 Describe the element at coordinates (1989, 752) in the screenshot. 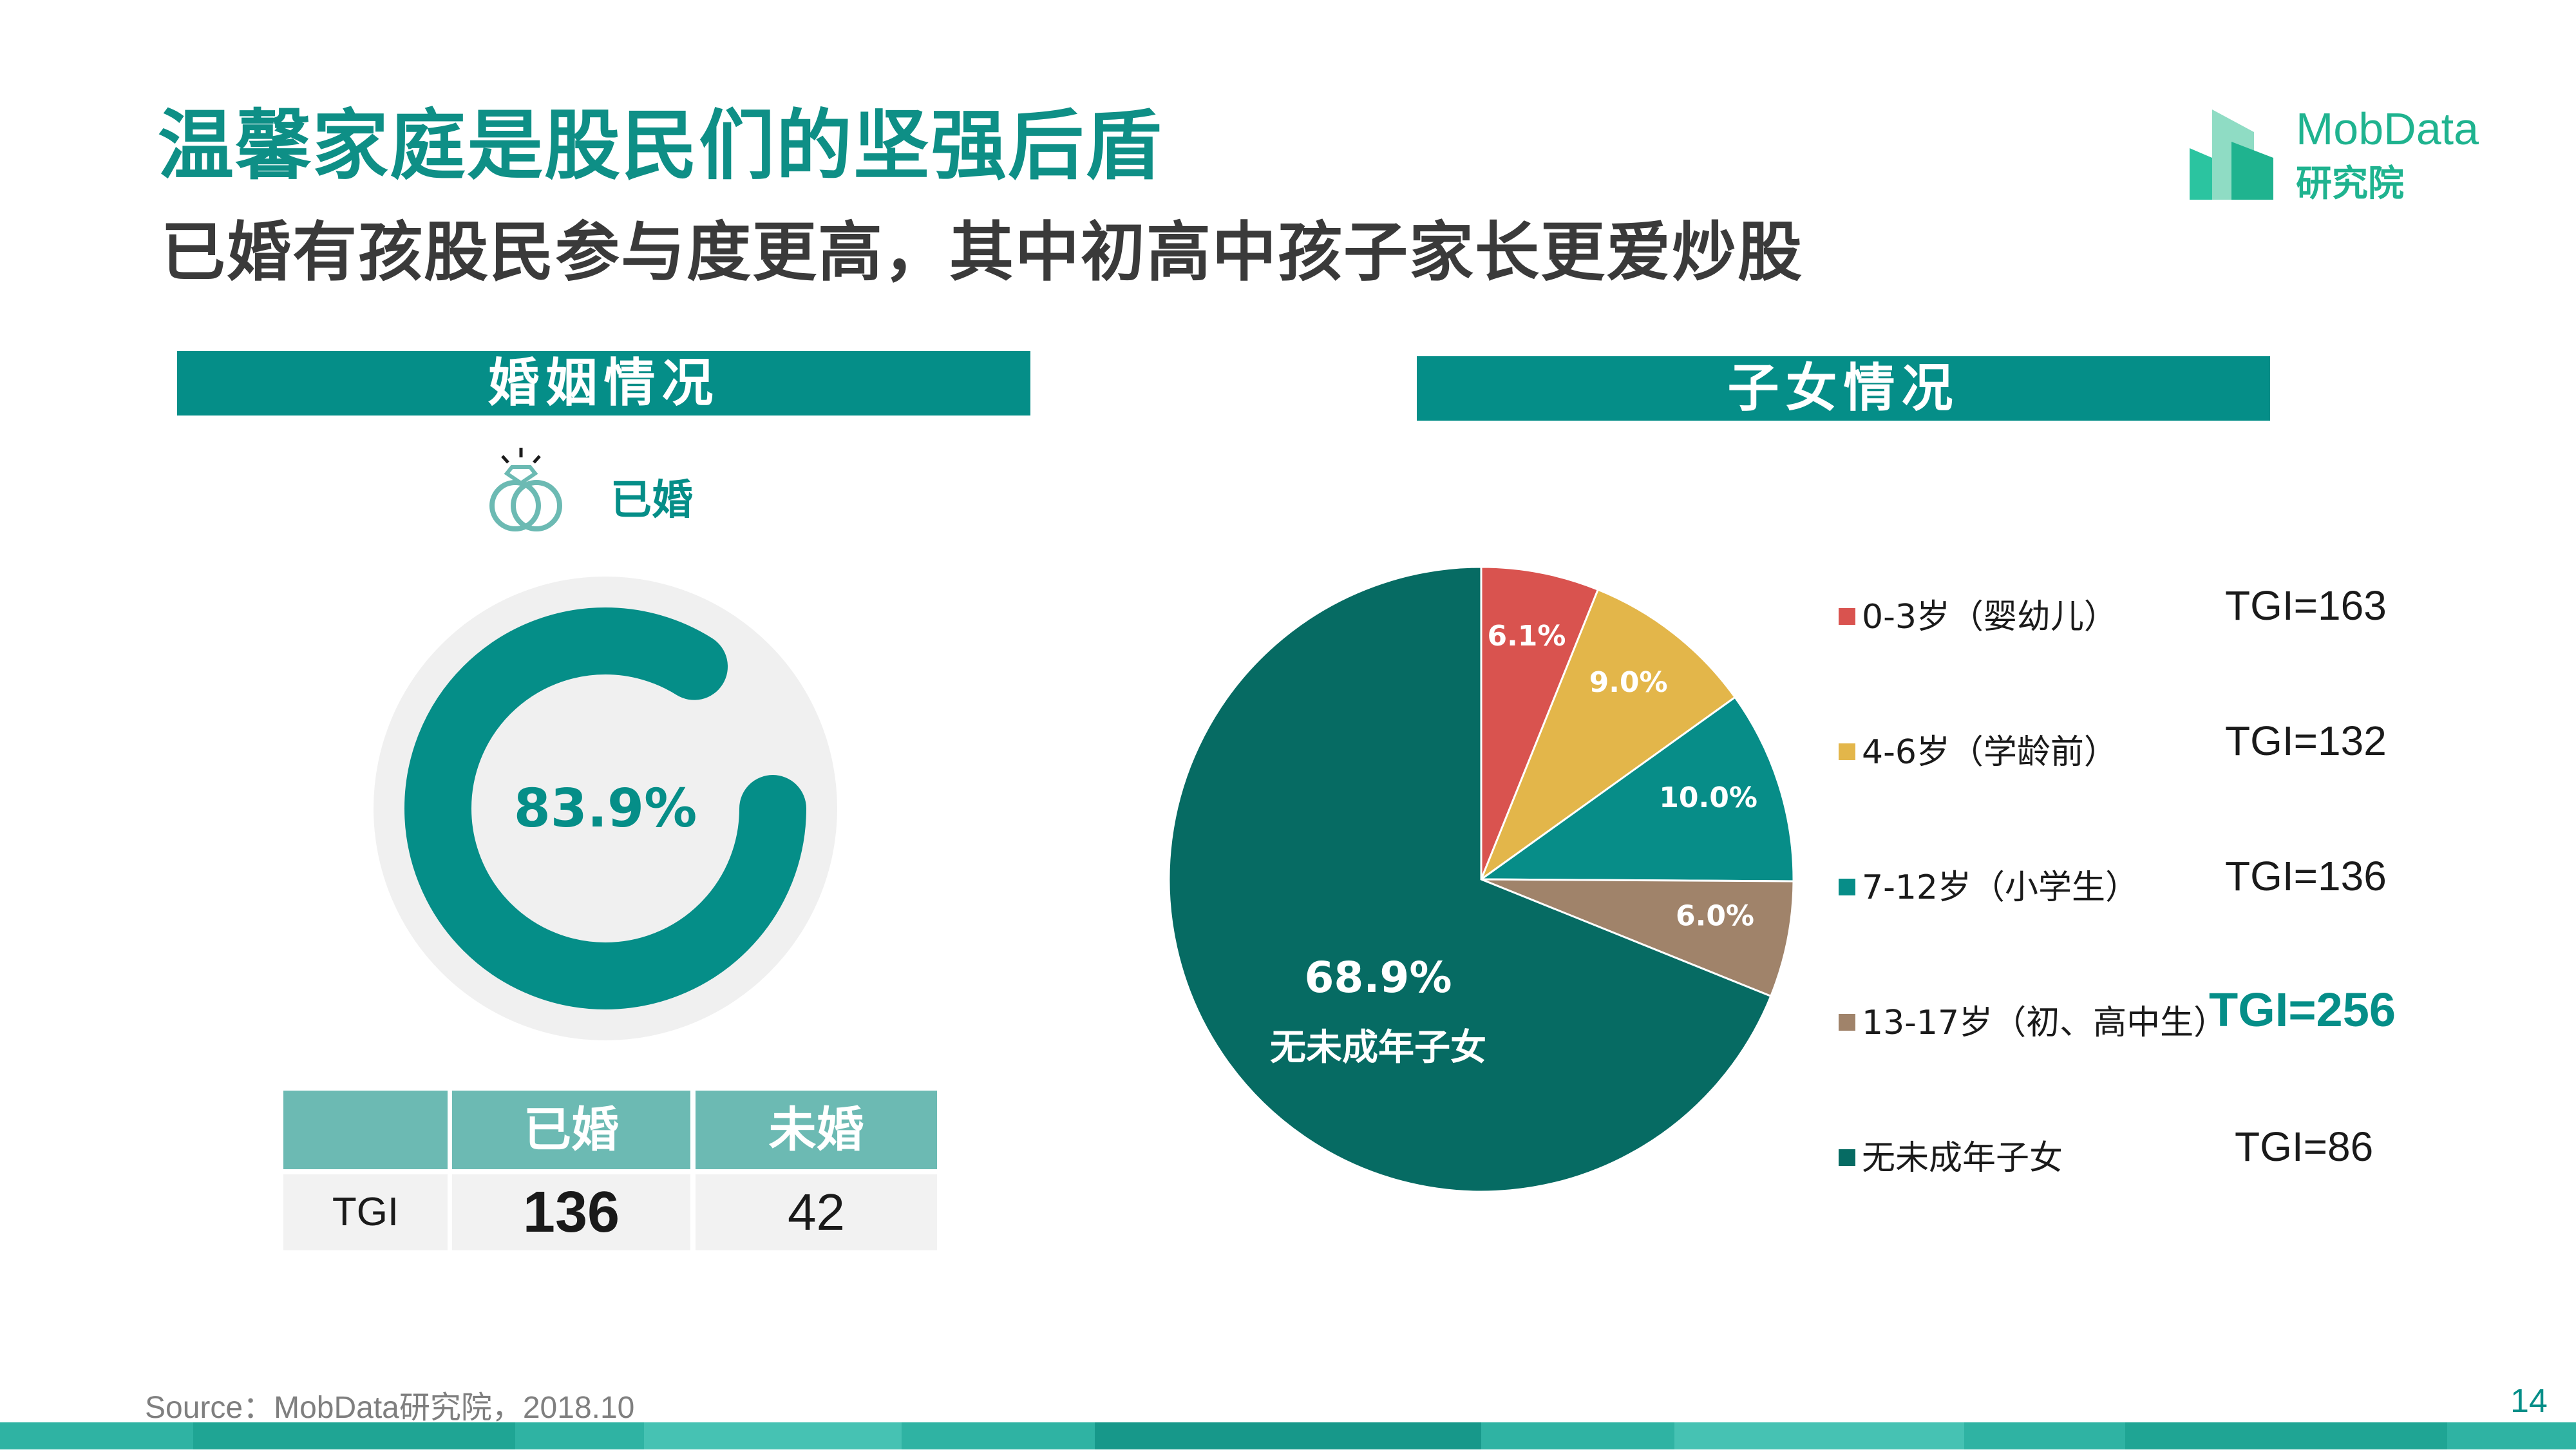

I see `legend-label: 4-6岁（学龄前）` at that location.